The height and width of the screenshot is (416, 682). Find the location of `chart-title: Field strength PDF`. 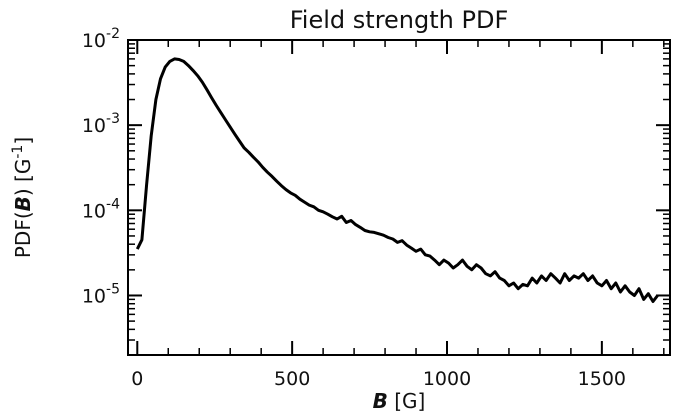

chart-title: Field strength PDF is located at coordinates (399, 20).